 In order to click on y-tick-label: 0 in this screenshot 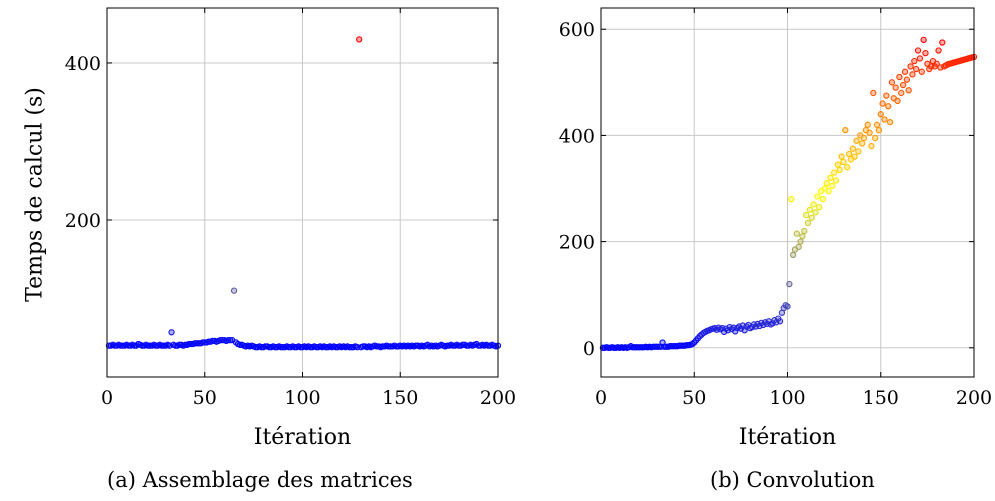, I will do `click(589, 349)`.